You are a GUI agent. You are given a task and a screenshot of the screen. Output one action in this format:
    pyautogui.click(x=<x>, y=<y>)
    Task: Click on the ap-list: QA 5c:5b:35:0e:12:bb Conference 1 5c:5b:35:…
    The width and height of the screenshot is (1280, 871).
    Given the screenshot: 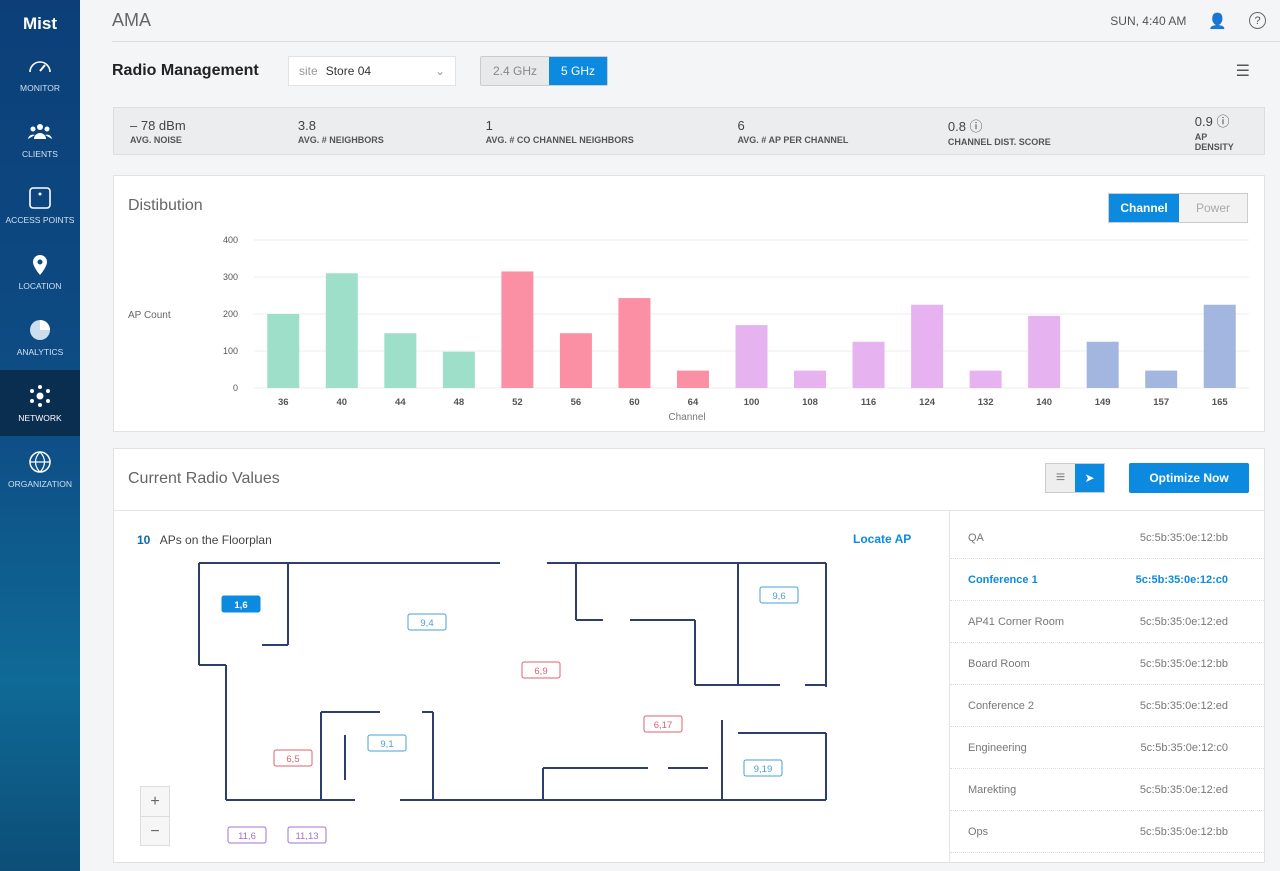 What is the action you would take?
    pyautogui.click(x=1107, y=685)
    